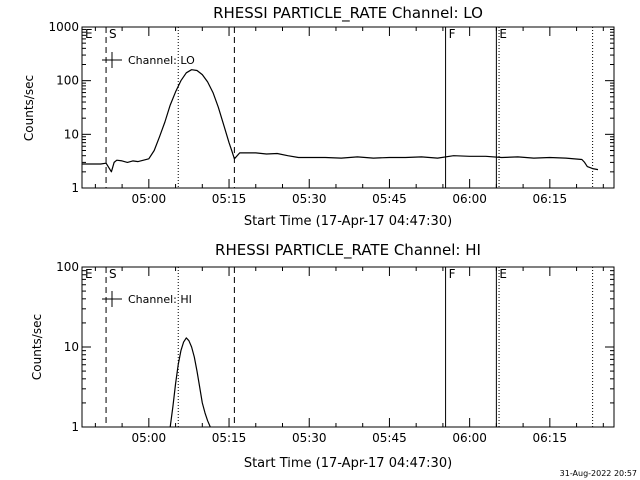 The image size is (640, 480). What do you see at coordinates (452, 274) in the screenshot?
I see `bottom-marker-label: F` at bounding box center [452, 274].